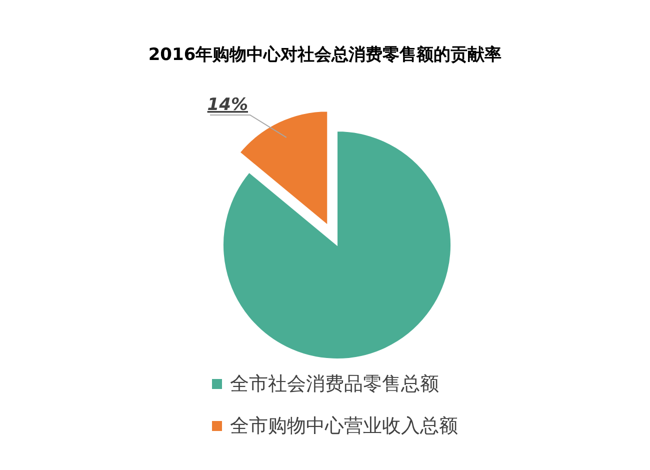 This screenshot has height=470, width=650. What do you see at coordinates (344, 426) in the screenshot?
I see `legend-label: 全市购物中心营业收入总额` at bounding box center [344, 426].